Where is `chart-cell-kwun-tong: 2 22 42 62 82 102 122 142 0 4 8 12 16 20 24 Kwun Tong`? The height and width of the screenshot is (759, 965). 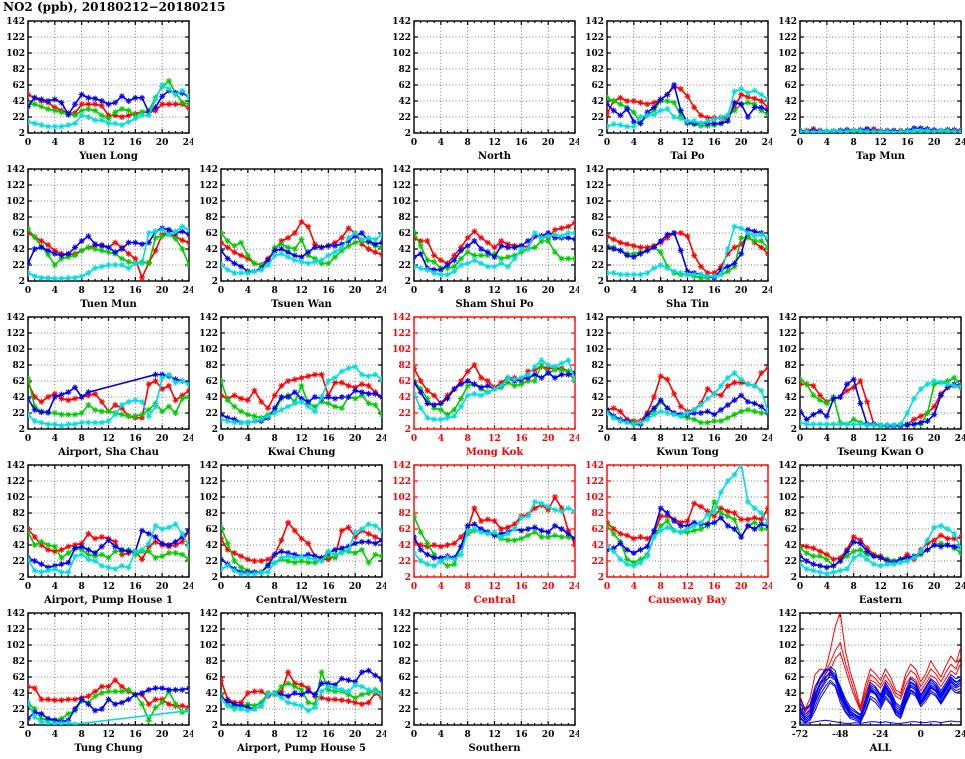 chart-cell-kwun-tong: 2 22 42 62 82 102 122 142 0 4 8 12 16 20 24 Kwun Tong is located at coordinates (676, 385).